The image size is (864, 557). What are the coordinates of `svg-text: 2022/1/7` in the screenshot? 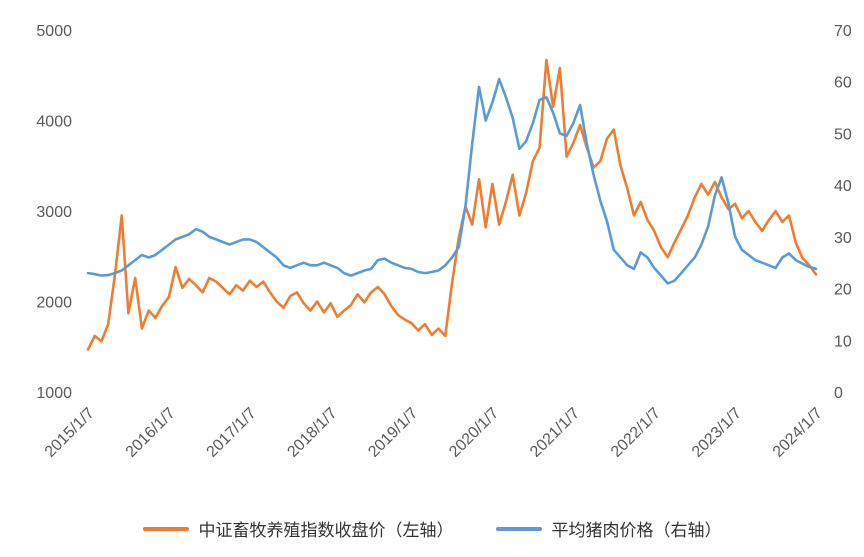 It's located at (636, 433).